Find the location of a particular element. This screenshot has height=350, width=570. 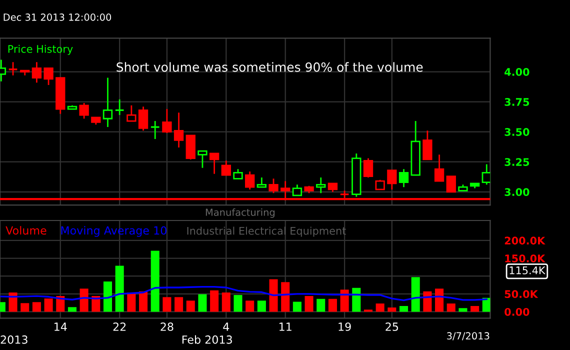

x-tick-label: 11 is located at coordinates (286, 326).